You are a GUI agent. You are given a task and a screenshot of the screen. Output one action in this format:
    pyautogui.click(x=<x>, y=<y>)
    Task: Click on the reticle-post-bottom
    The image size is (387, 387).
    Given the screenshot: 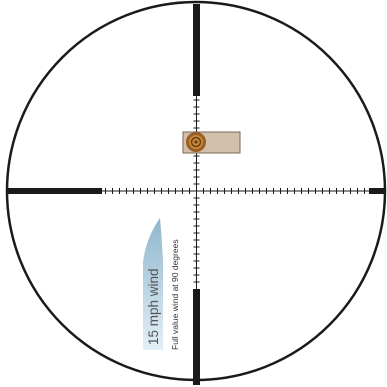 What is the action you would take?
    pyautogui.click(x=196, y=337)
    